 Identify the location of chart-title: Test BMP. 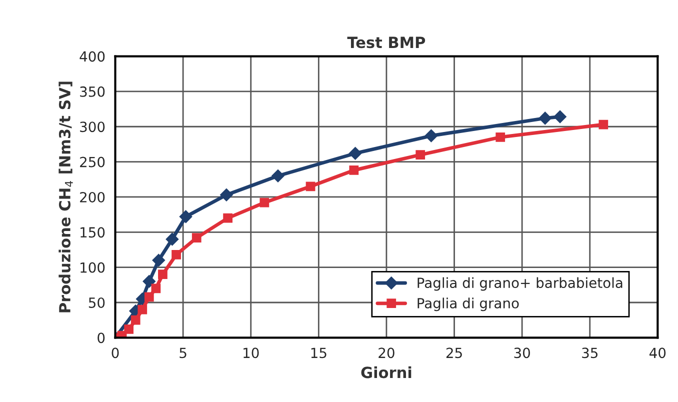
(386, 42).